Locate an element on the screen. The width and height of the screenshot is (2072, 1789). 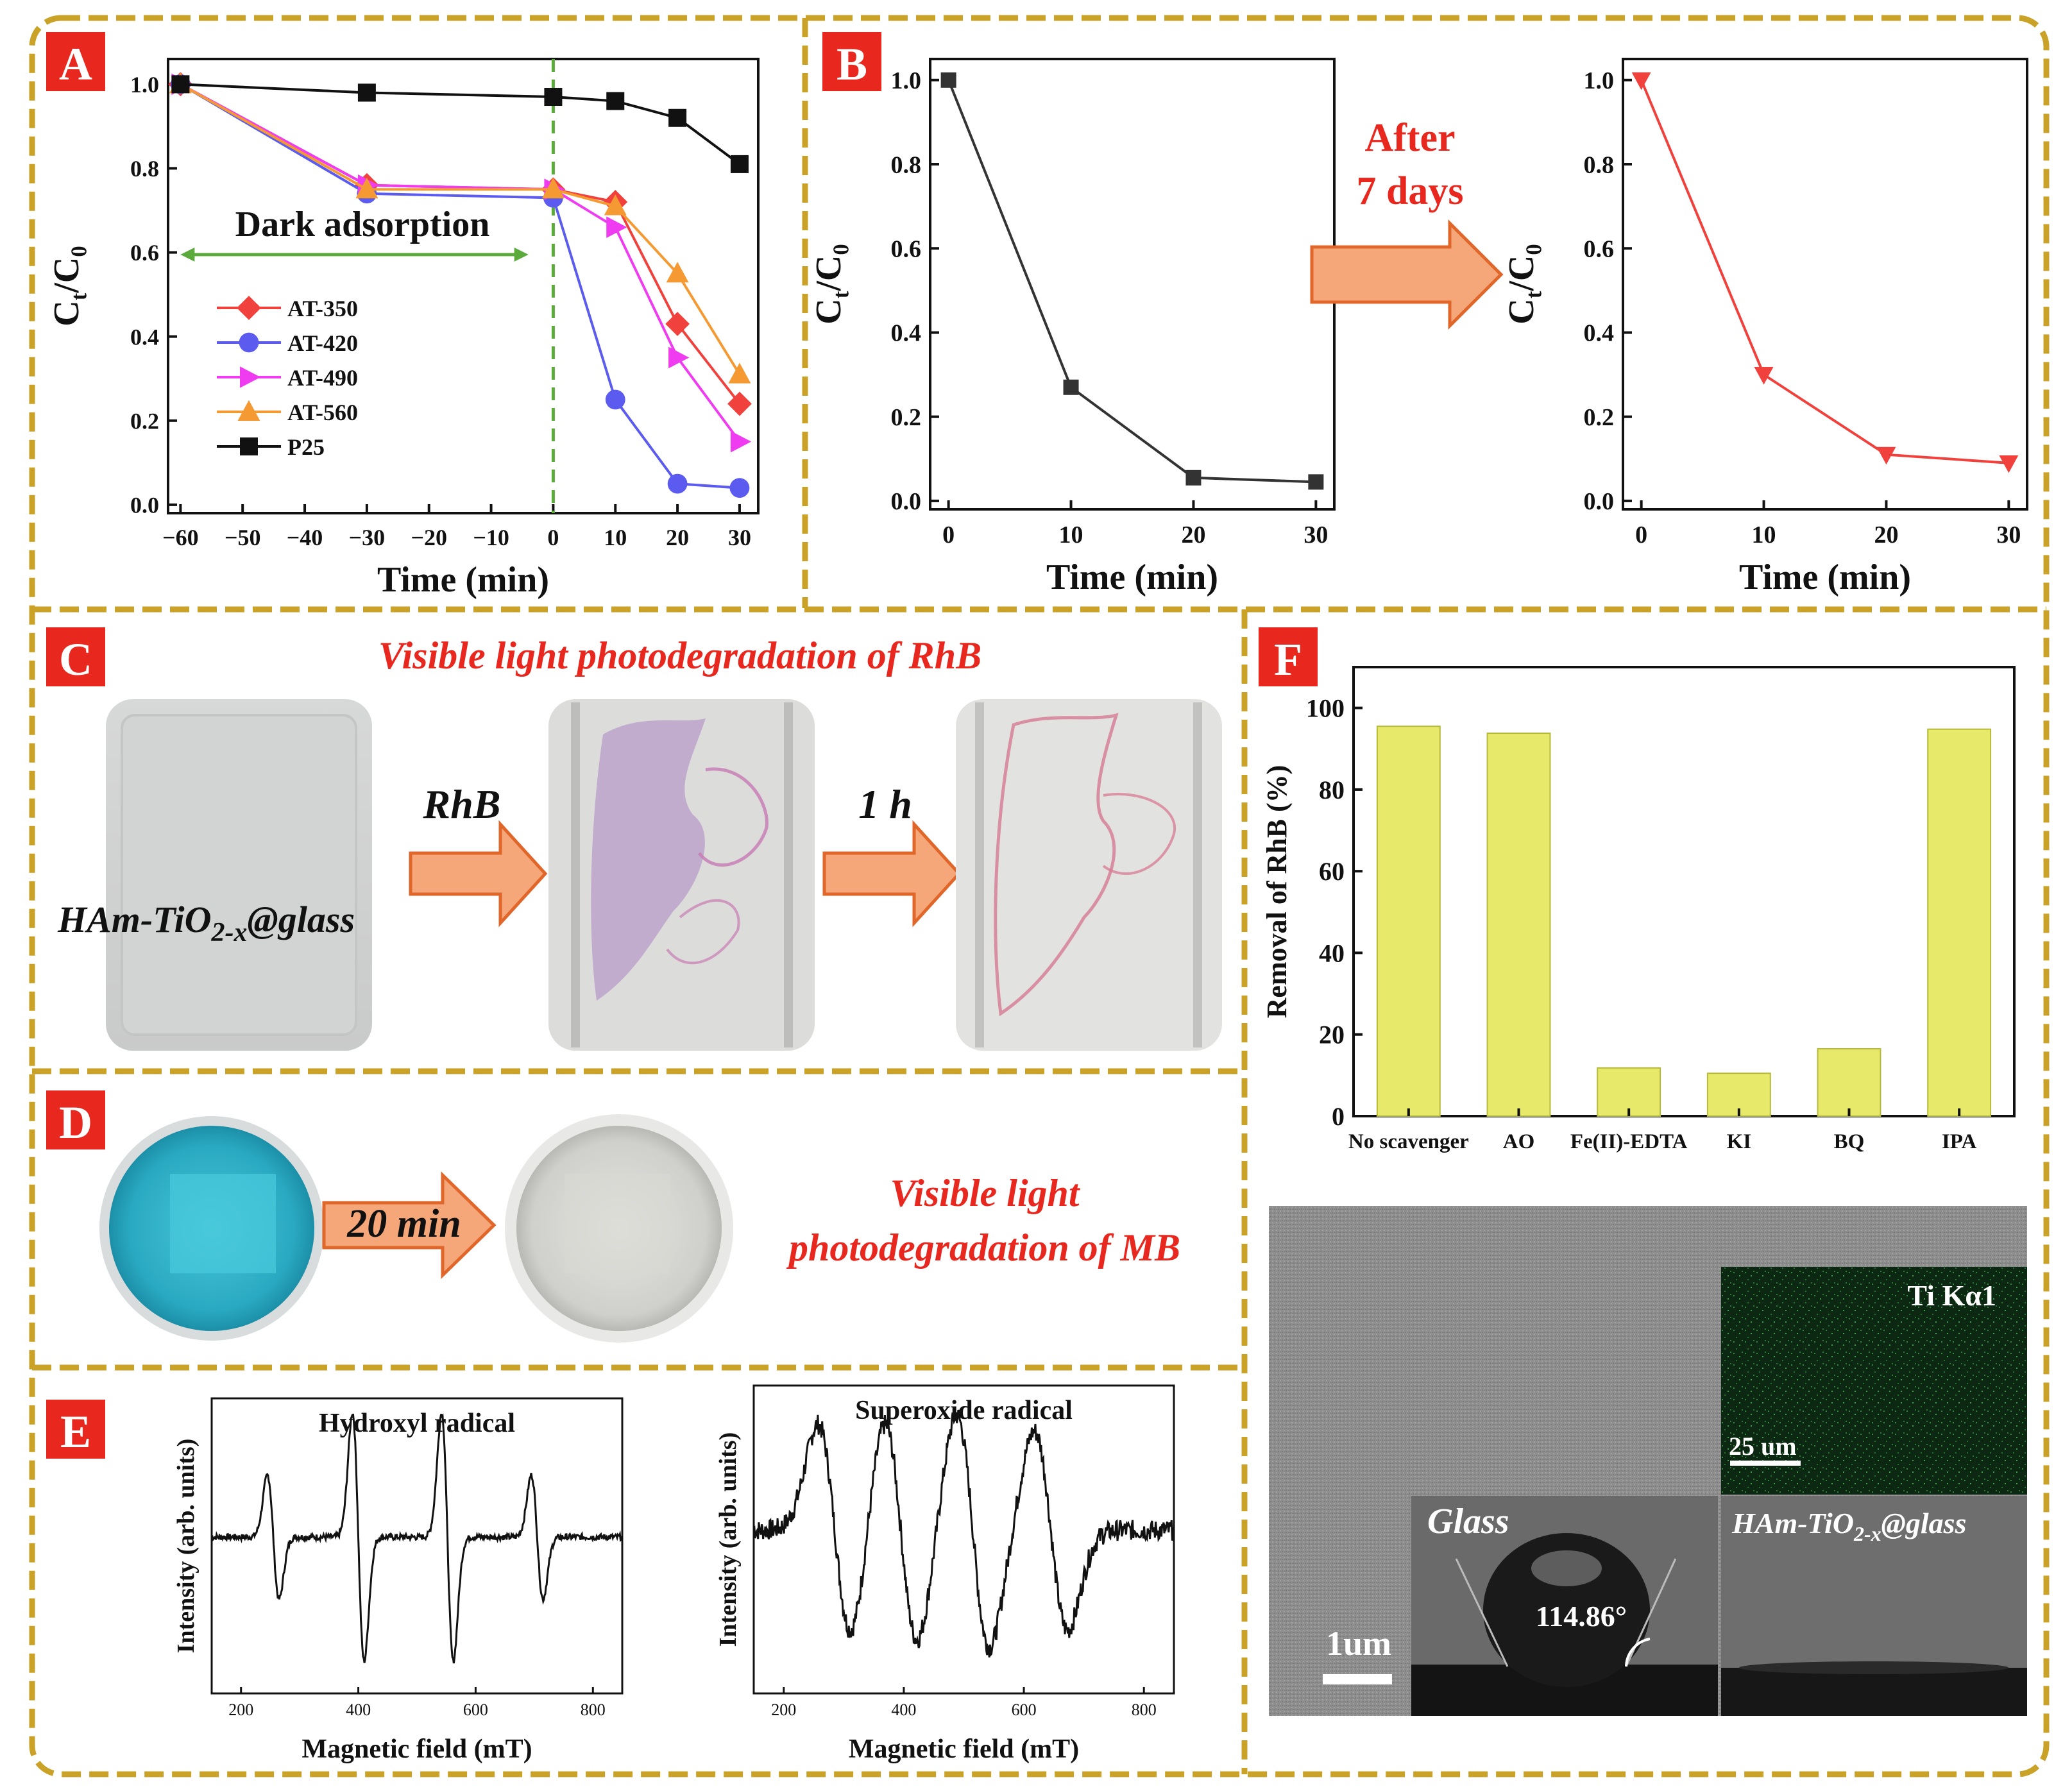
x-axis-label: Magnetic field (mT) is located at coordinates (964, 1749).